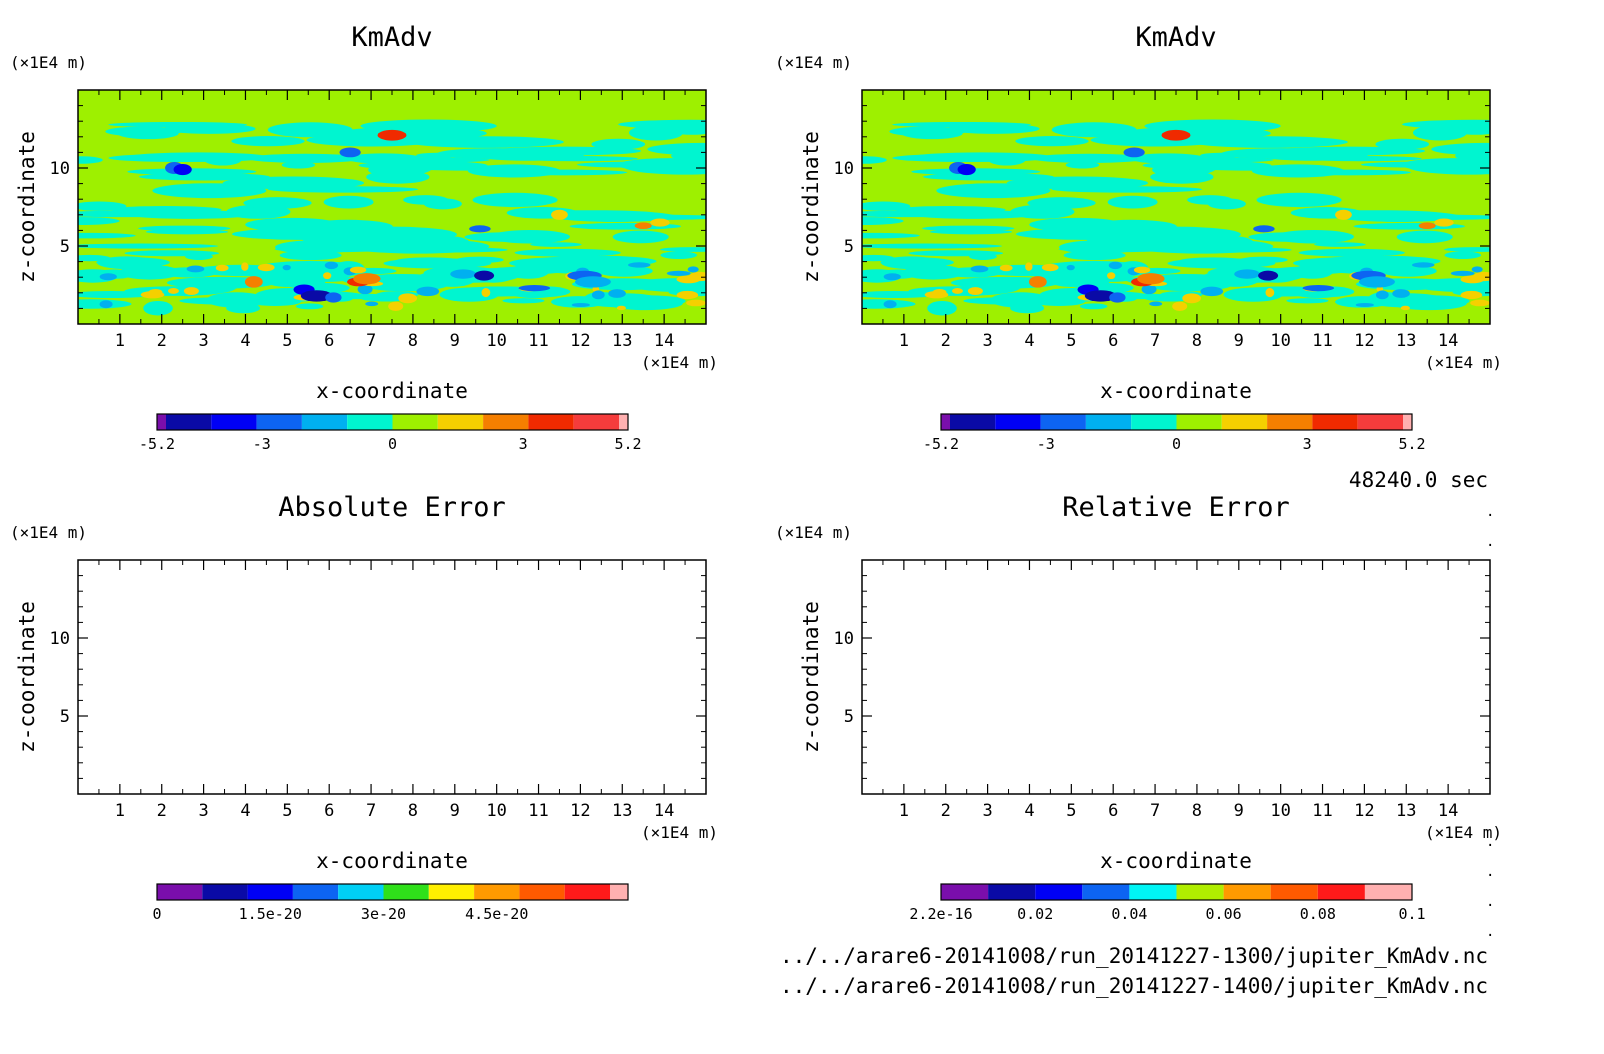 The image size is (1604, 1054). What do you see at coordinates (1411, 914) in the screenshot?
I see `colorbar-tick-label: 0.1` at bounding box center [1411, 914].